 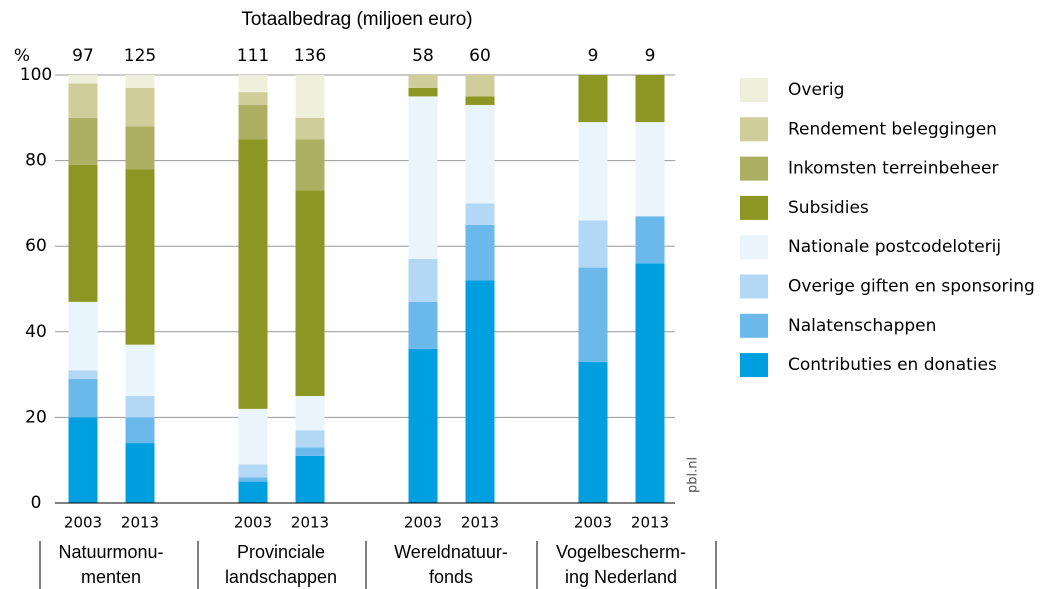 What do you see at coordinates (36, 161) in the screenshot?
I see `y-tick-label: 80` at bounding box center [36, 161].